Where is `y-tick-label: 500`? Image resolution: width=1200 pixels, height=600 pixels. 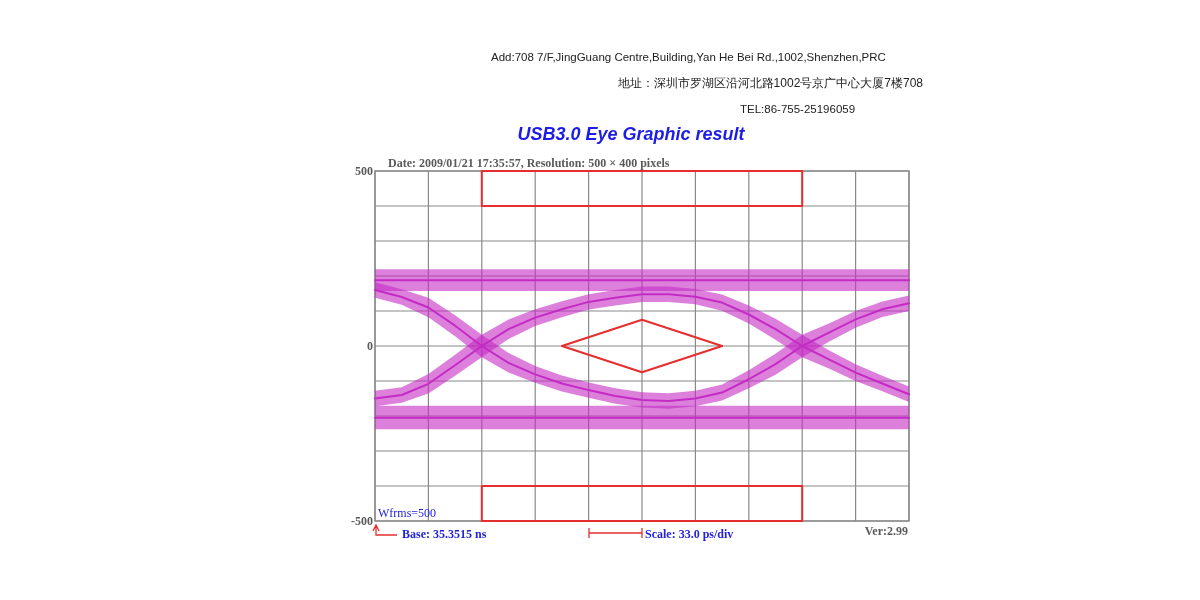
y-tick-label: 500 is located at coordinates (364, 171).